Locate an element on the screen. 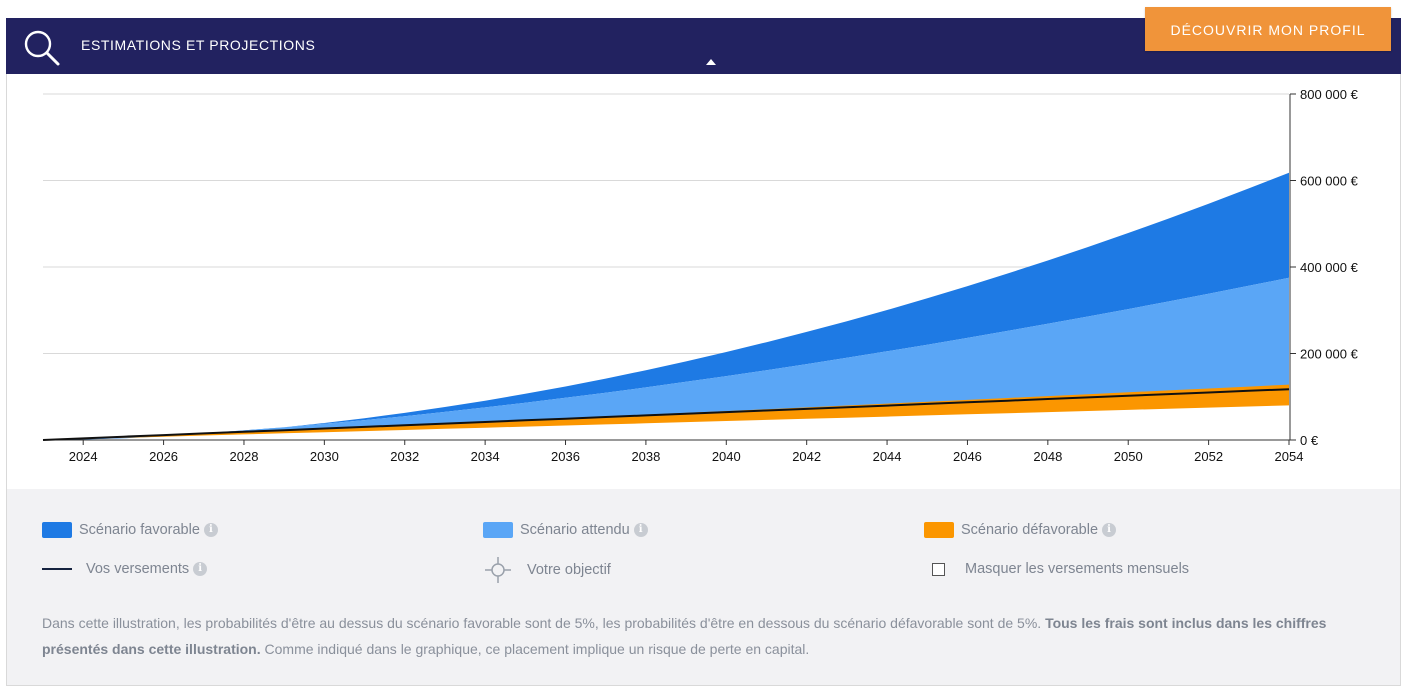 The width and height of the screenshot is (1421, 693). y-tick-label: 600 000 € is located at coordinates (1329, 181).